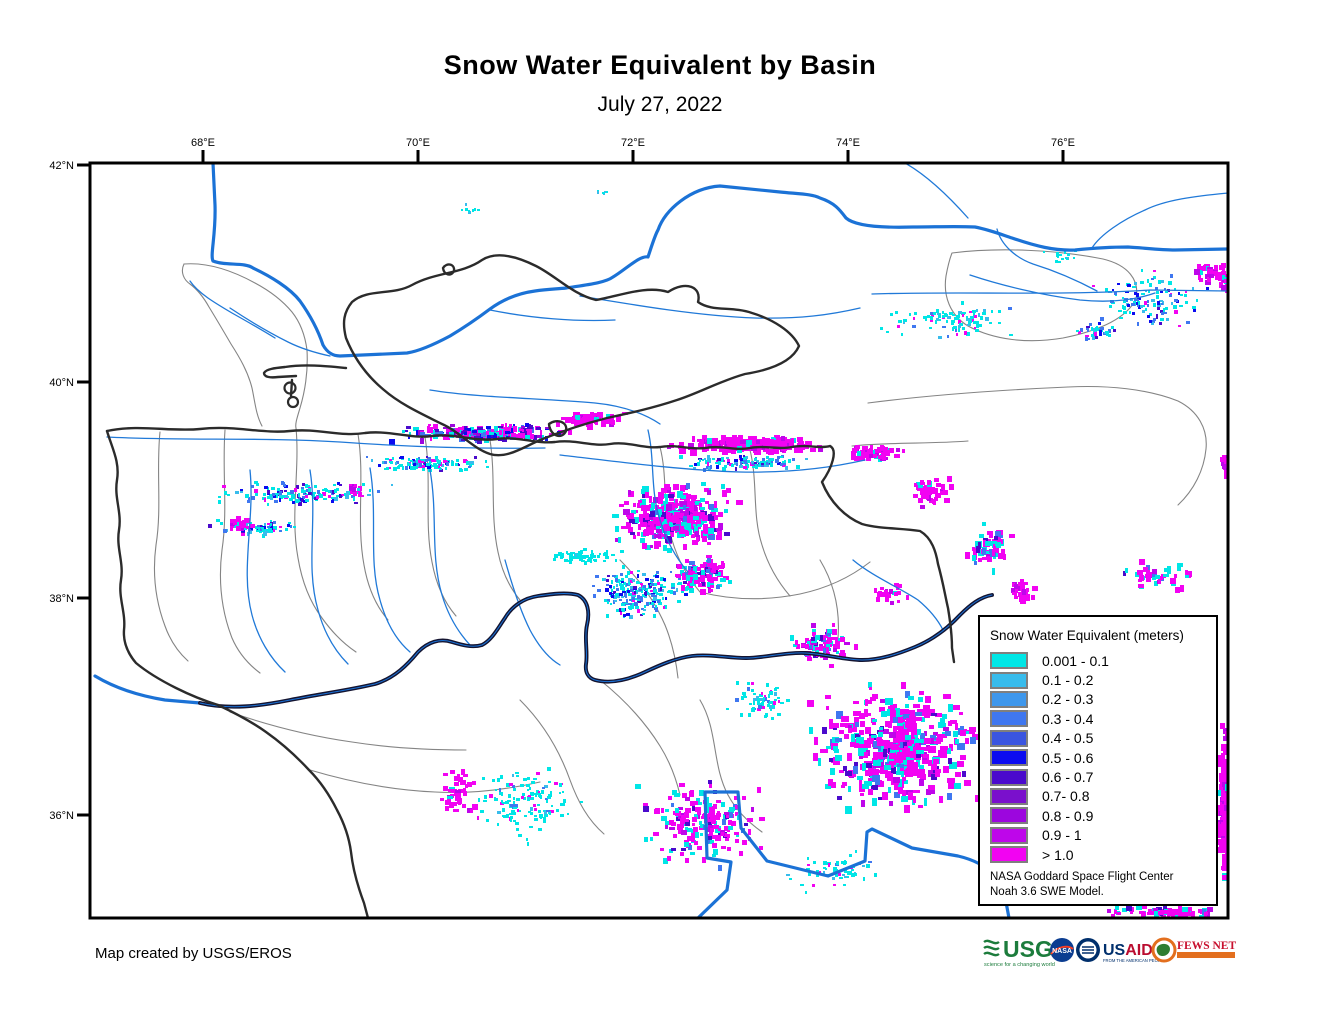 Image resolution: width=1320 pixels, height=1020 pixels. Describe the element at coordinates (1009, 816) in the screenshot. I see `legend-swatch` at that location.